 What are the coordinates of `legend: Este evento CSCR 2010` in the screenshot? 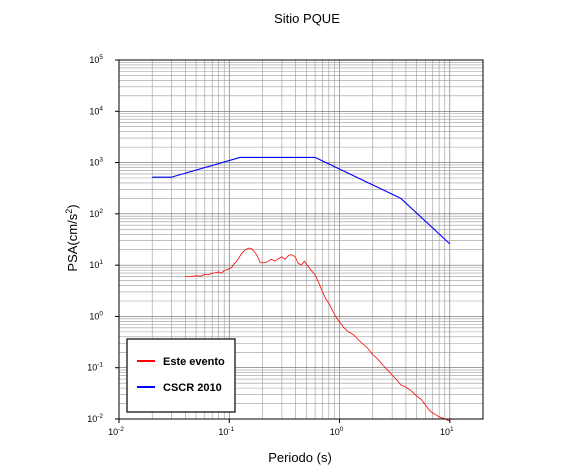 It's located at (181, 375).